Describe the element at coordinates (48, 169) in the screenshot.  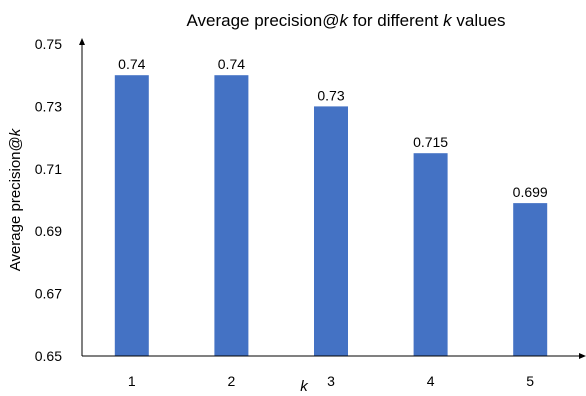
I see `y-tick-label: 0.71` at that location.